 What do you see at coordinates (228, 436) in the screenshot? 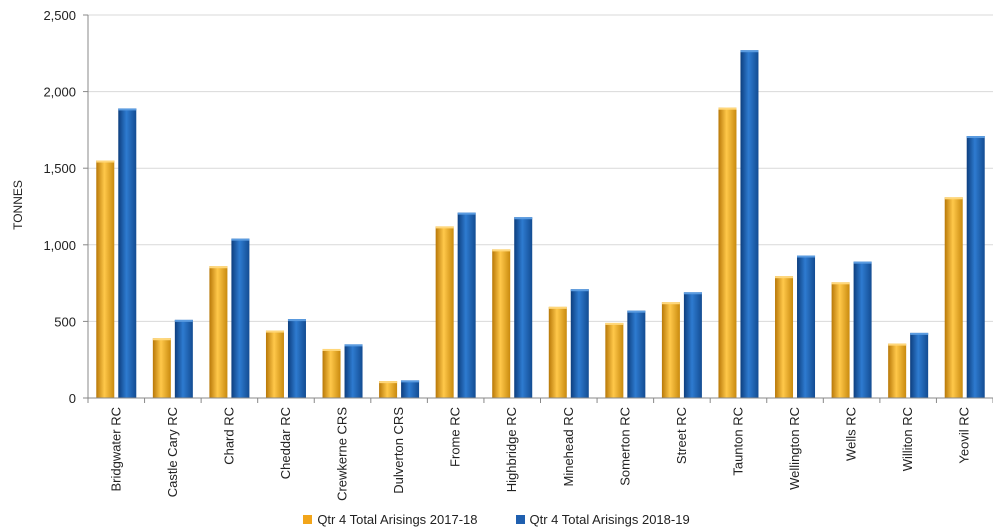
I see `x-tick-label: Chard RC` at bounding box center [228, 436].